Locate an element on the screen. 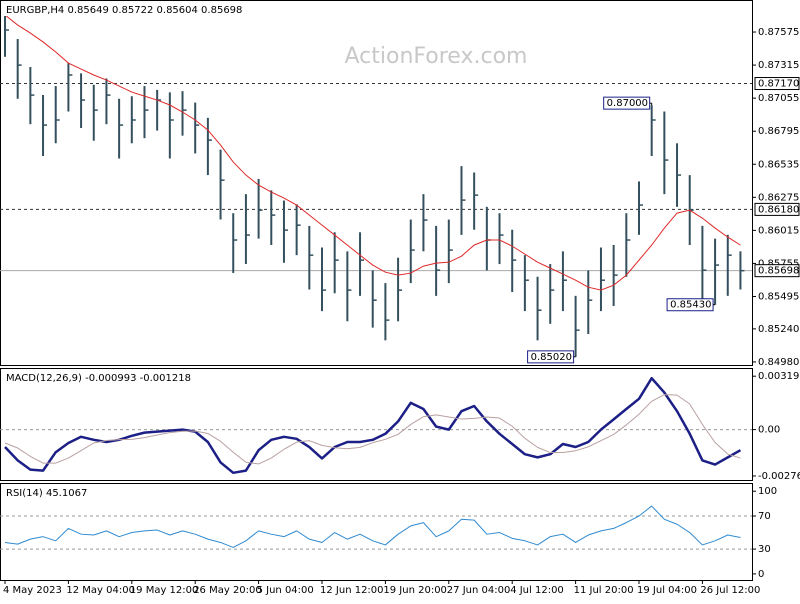 This screenshot has width=800, height=604. y-tick-label: 70 is located at coordinates (764, 516).